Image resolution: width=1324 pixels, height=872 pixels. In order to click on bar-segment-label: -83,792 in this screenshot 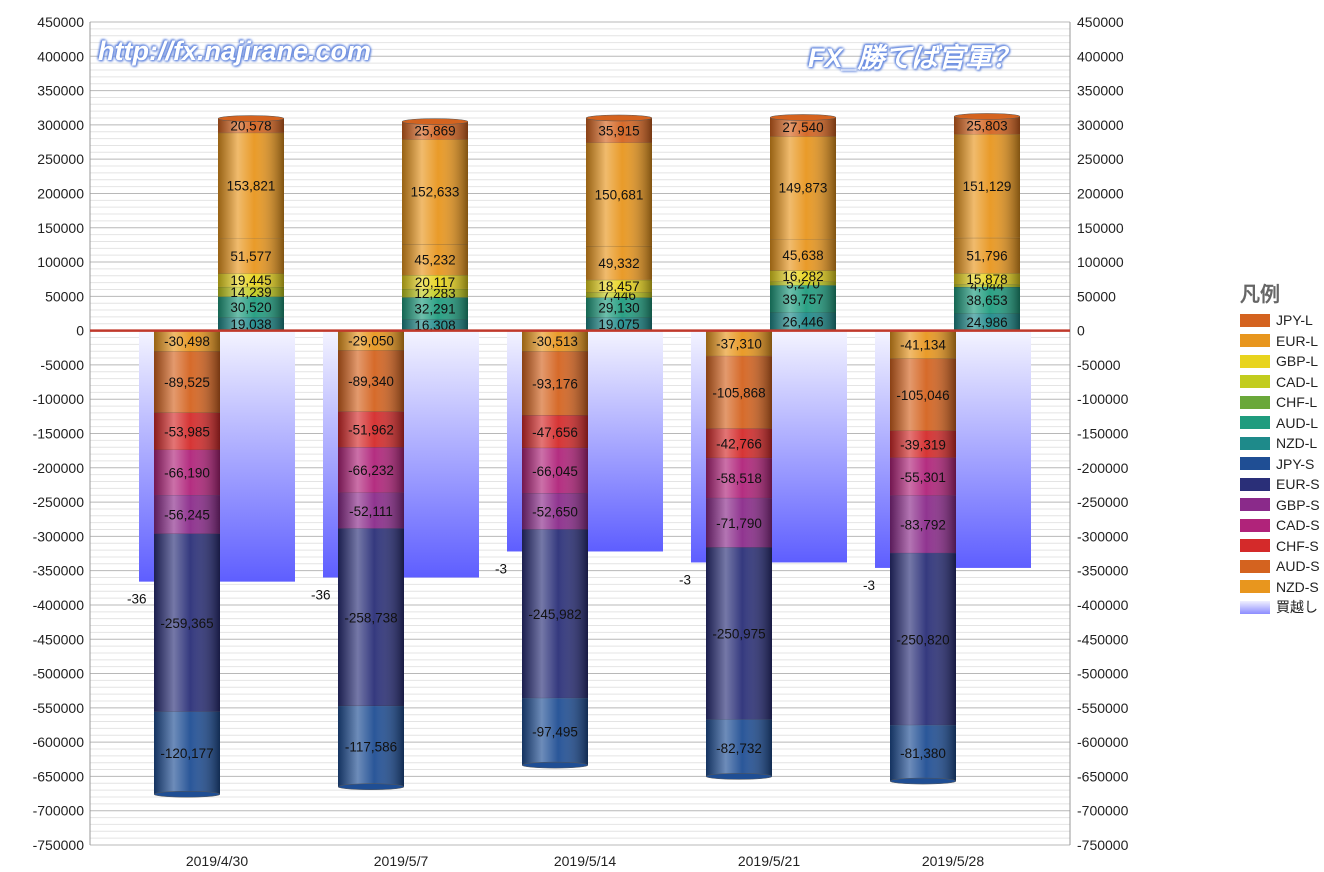, I will do `click(923, 525)`.